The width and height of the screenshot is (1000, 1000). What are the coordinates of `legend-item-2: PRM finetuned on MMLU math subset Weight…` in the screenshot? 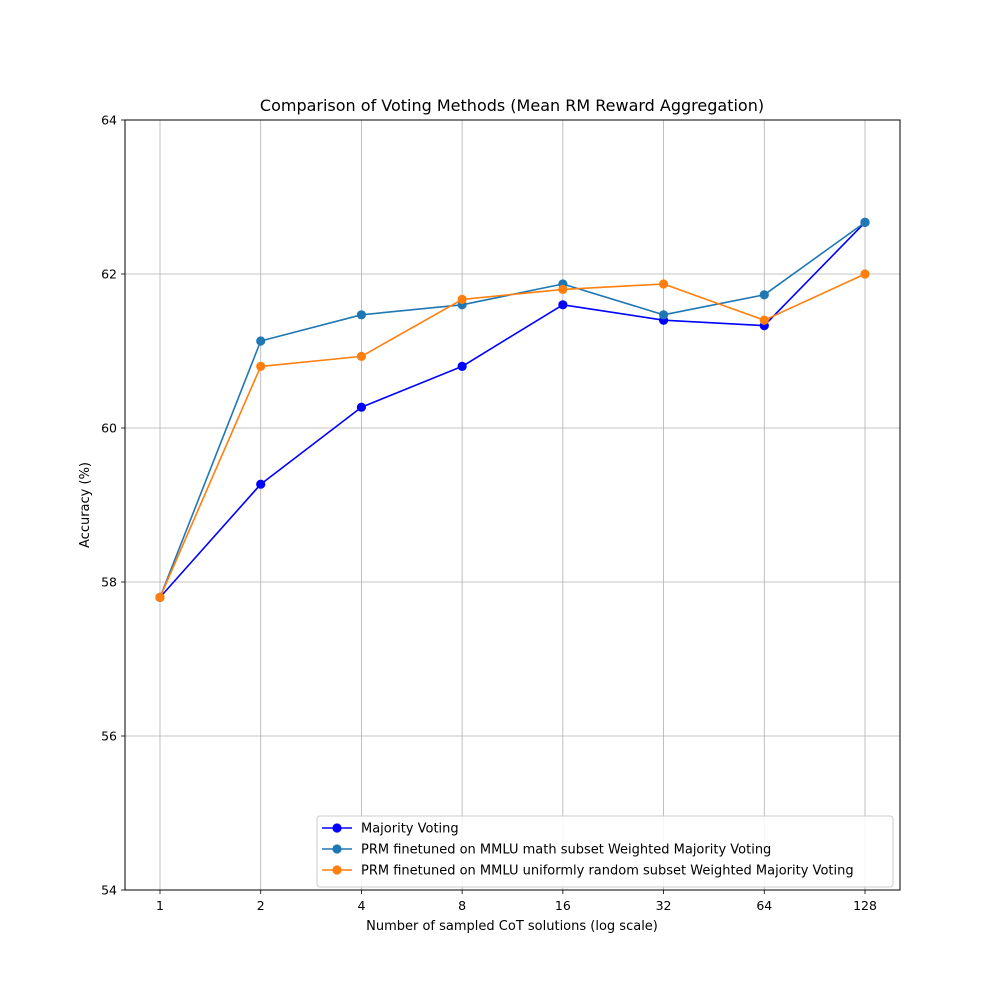 It's located at (546, 850).